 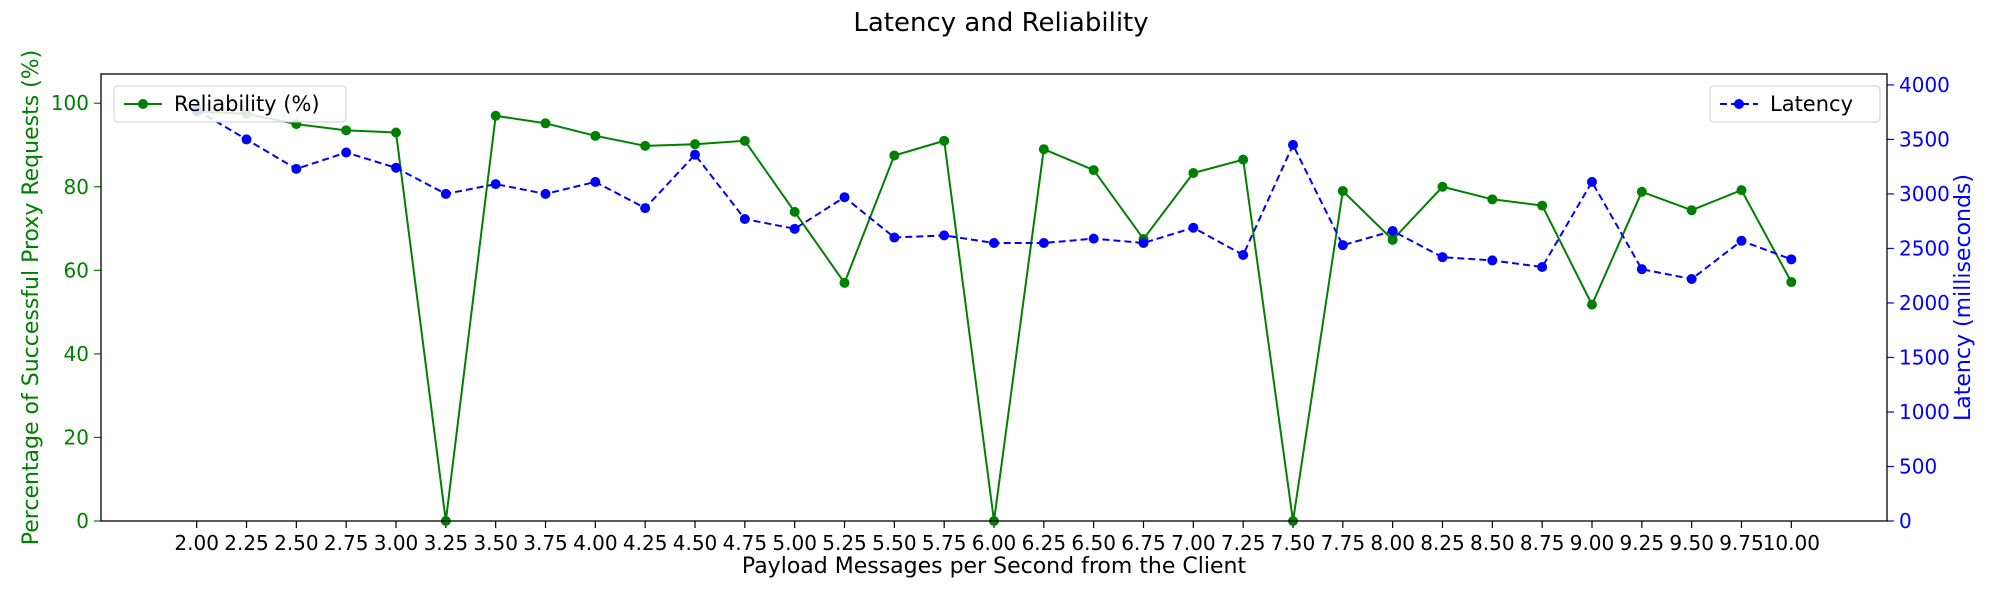 What do you see at coordinates (1592, 543) in the screenshot?
I see `x-tick-label: 9.00` at bounding box center [1592, 543].